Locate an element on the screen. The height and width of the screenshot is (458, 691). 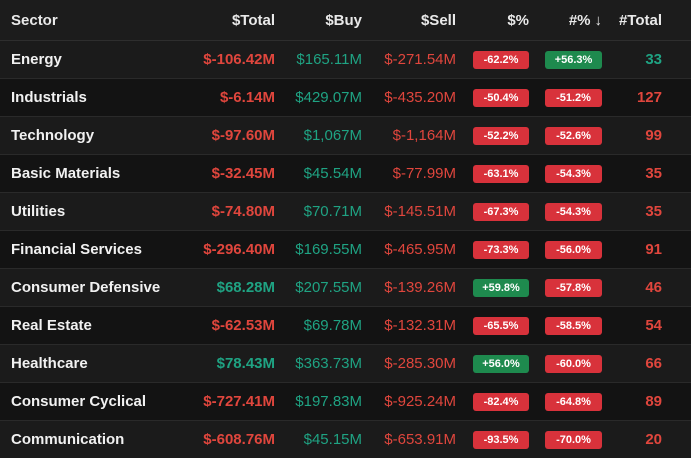
column-header-count-pct-label: #% is located at coordinates (579, 20).